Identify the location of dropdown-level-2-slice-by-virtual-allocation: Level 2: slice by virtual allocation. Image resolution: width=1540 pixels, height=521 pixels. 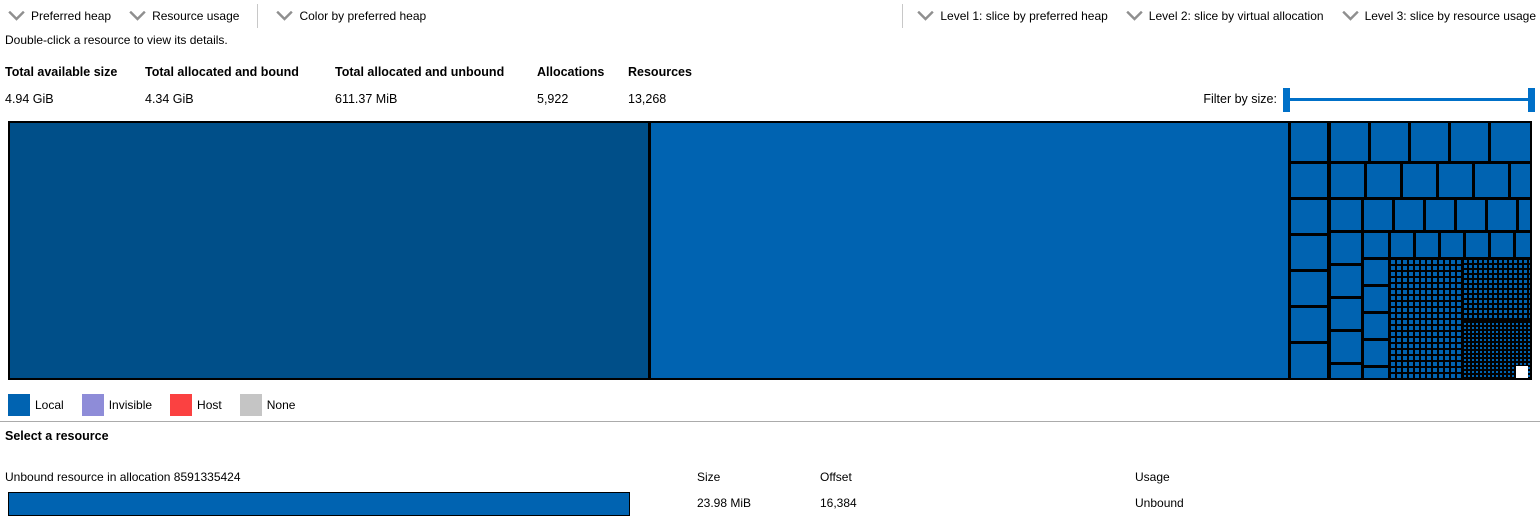
(1225, 16).